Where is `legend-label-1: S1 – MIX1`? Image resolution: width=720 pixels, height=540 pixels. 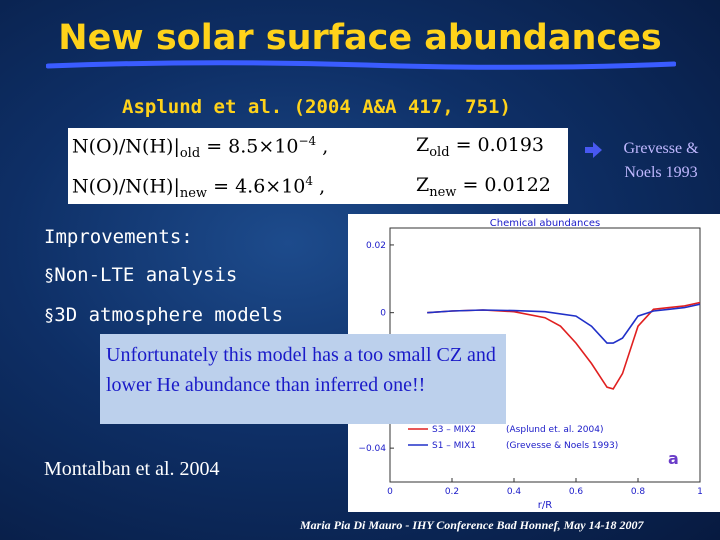
legend-label-1: S1 – MIX1 is located at coordinates (454, 446).